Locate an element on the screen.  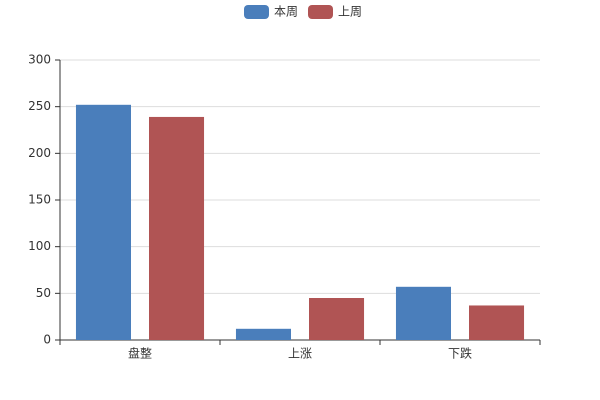
y-tick-label: 50 is located at coordinates (43, 293).